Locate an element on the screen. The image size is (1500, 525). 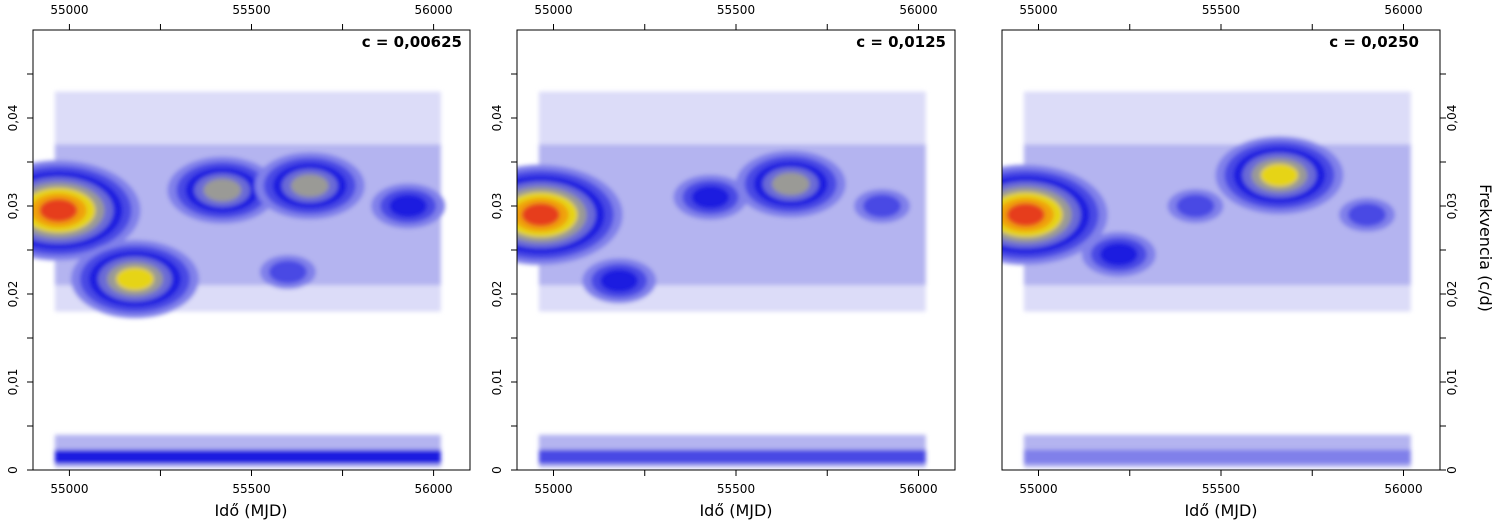
x-axis-label-1: Idő (MJD) is located at coordinates (250, 510).